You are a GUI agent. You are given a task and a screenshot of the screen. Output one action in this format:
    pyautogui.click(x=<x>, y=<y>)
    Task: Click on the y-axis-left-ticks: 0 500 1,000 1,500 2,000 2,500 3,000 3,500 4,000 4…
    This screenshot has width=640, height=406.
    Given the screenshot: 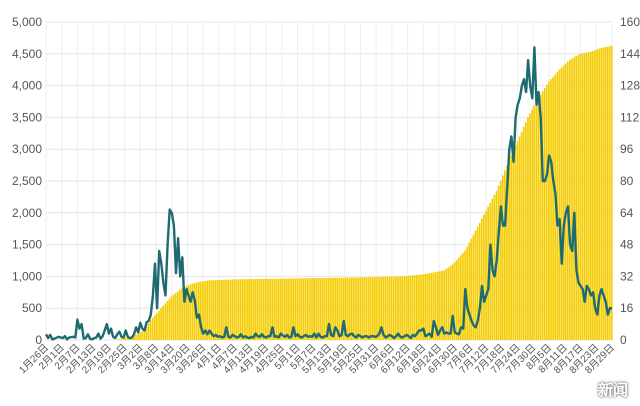 What is the action you would take?
    pyautogui.click(x=27, y=181)
    